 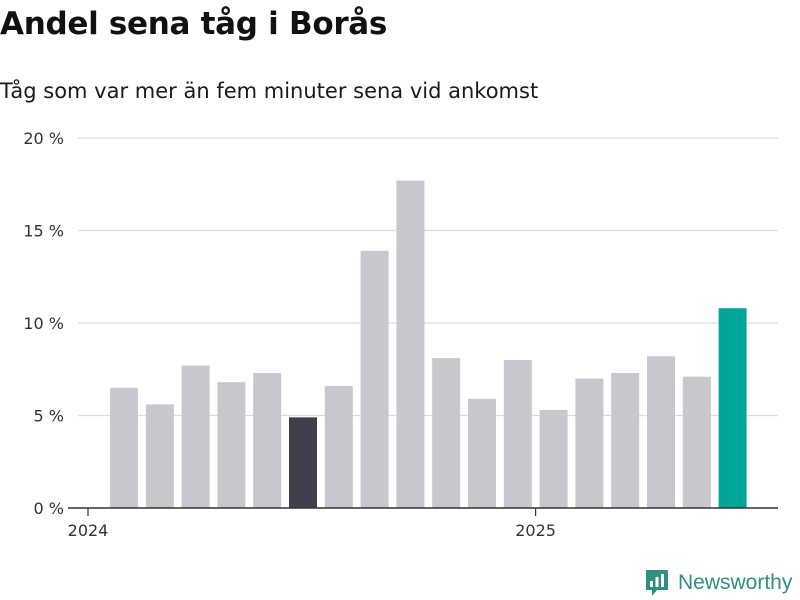 What do you see at coordinates (43, 138) in the screenshot?
I see `y-tick-label: 20 %` at bounding box center [43, 138].